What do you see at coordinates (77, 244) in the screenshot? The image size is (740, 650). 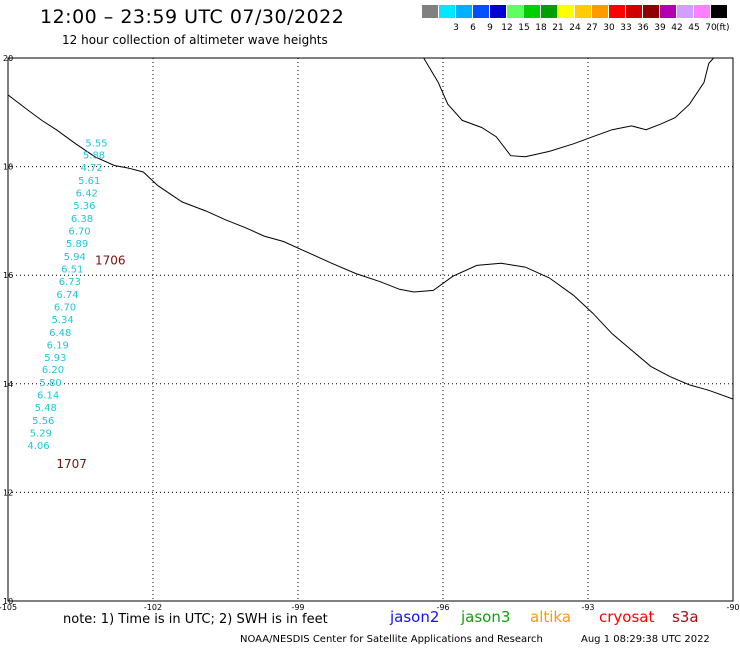 I see `wave-height-value: 5.89` at bounding box center [77, 244].